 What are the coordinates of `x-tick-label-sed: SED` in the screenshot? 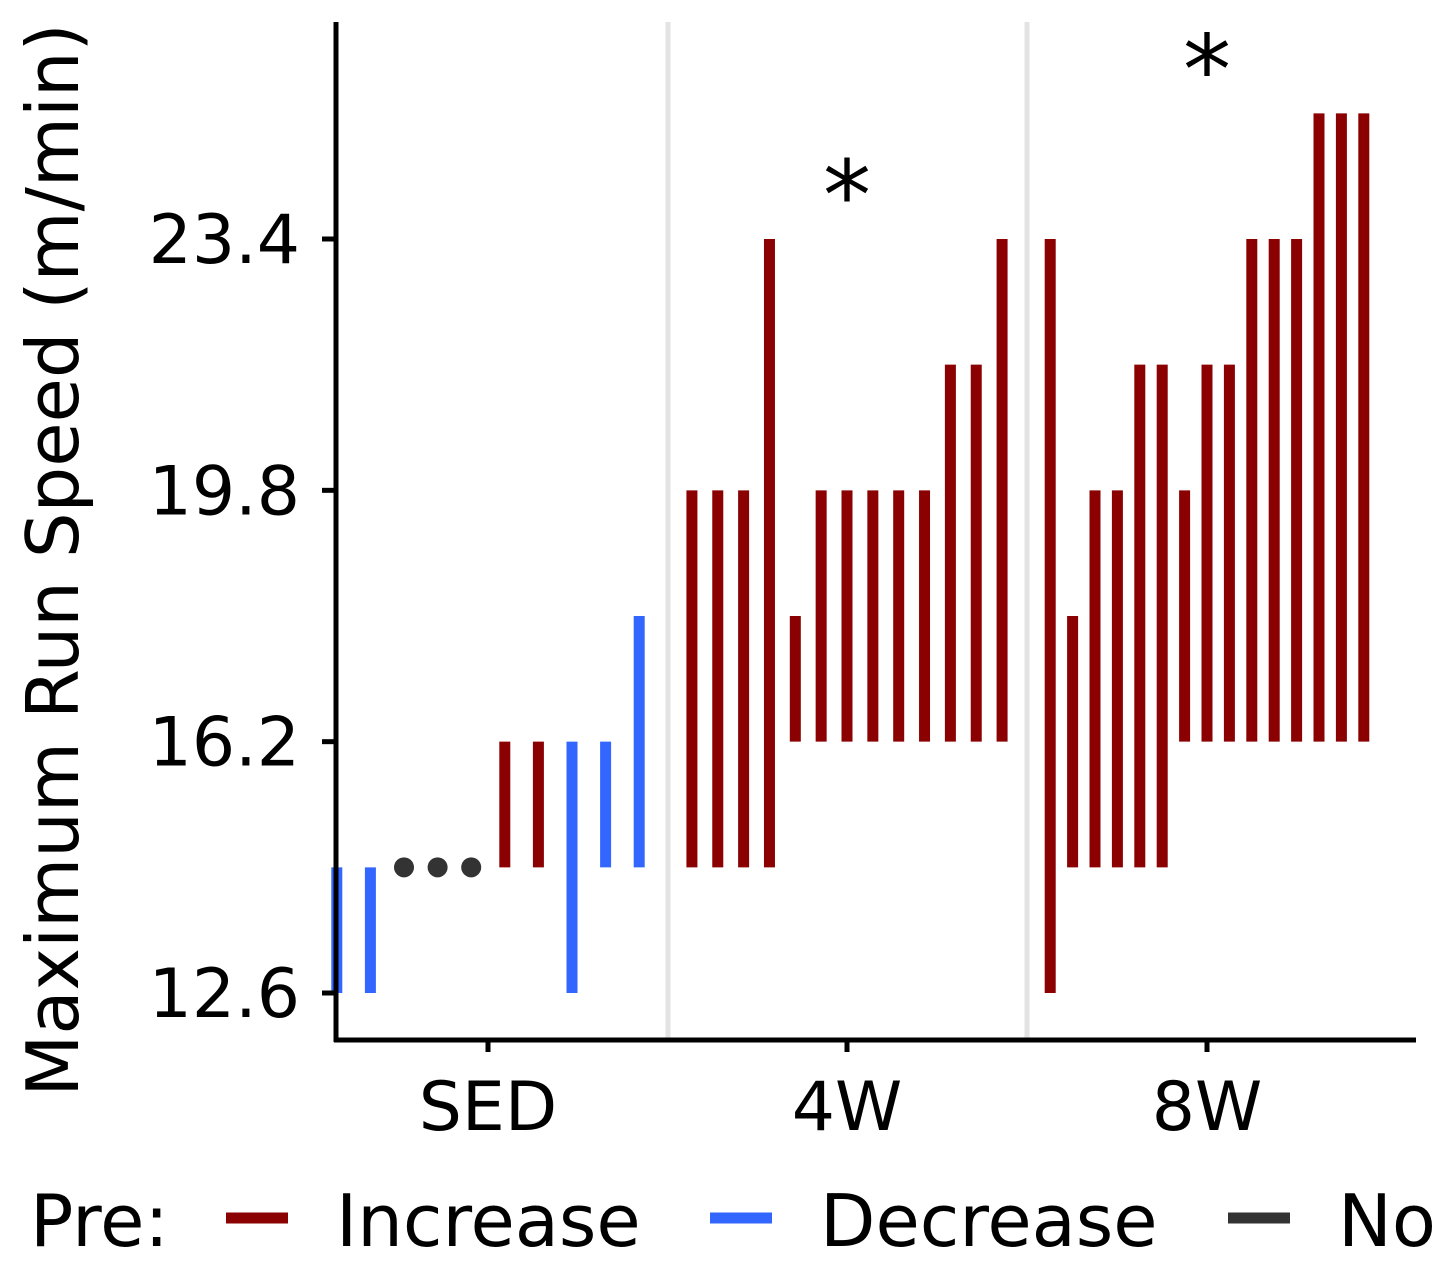 It's located at (488, 1107).